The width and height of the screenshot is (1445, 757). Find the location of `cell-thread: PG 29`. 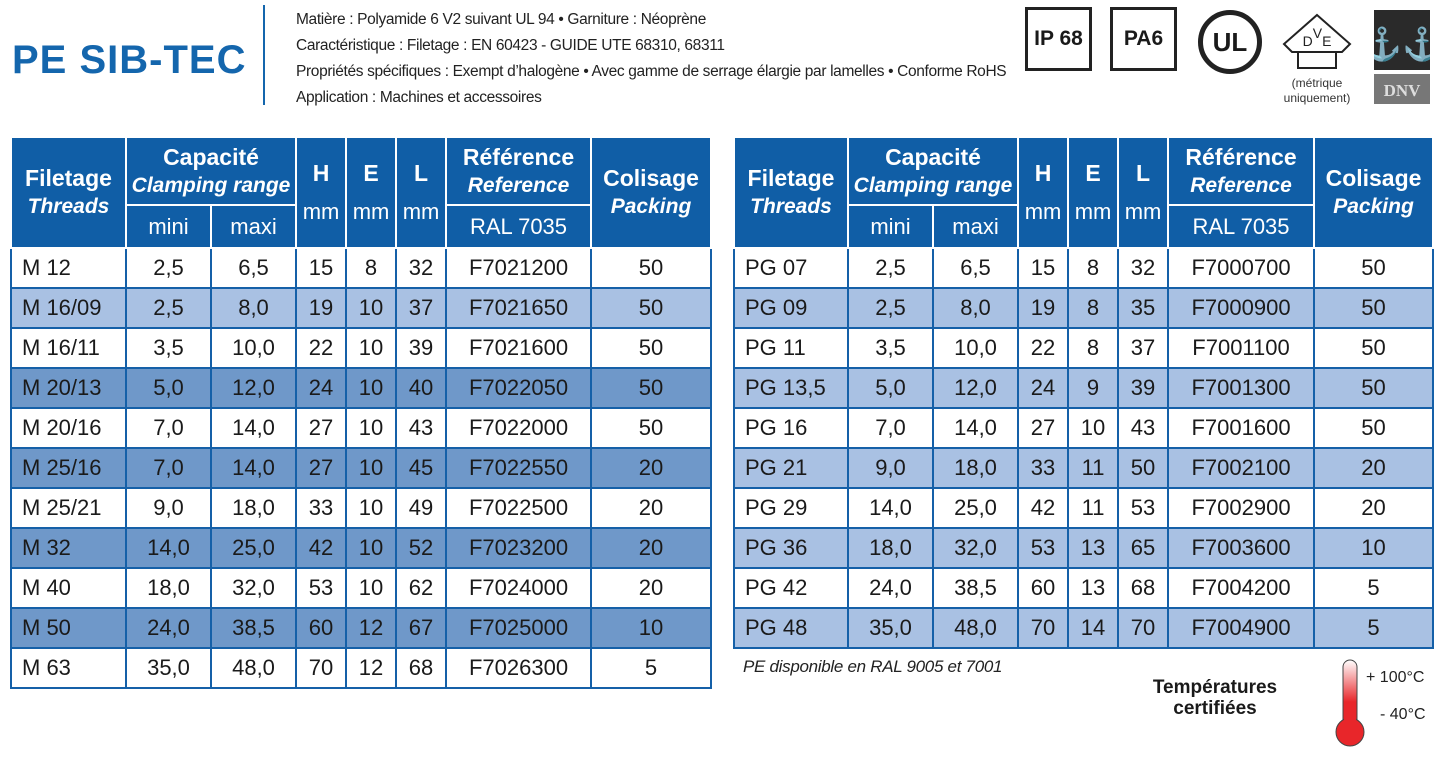

cell-thread: PG 29 is located at coordinates (791, 508).